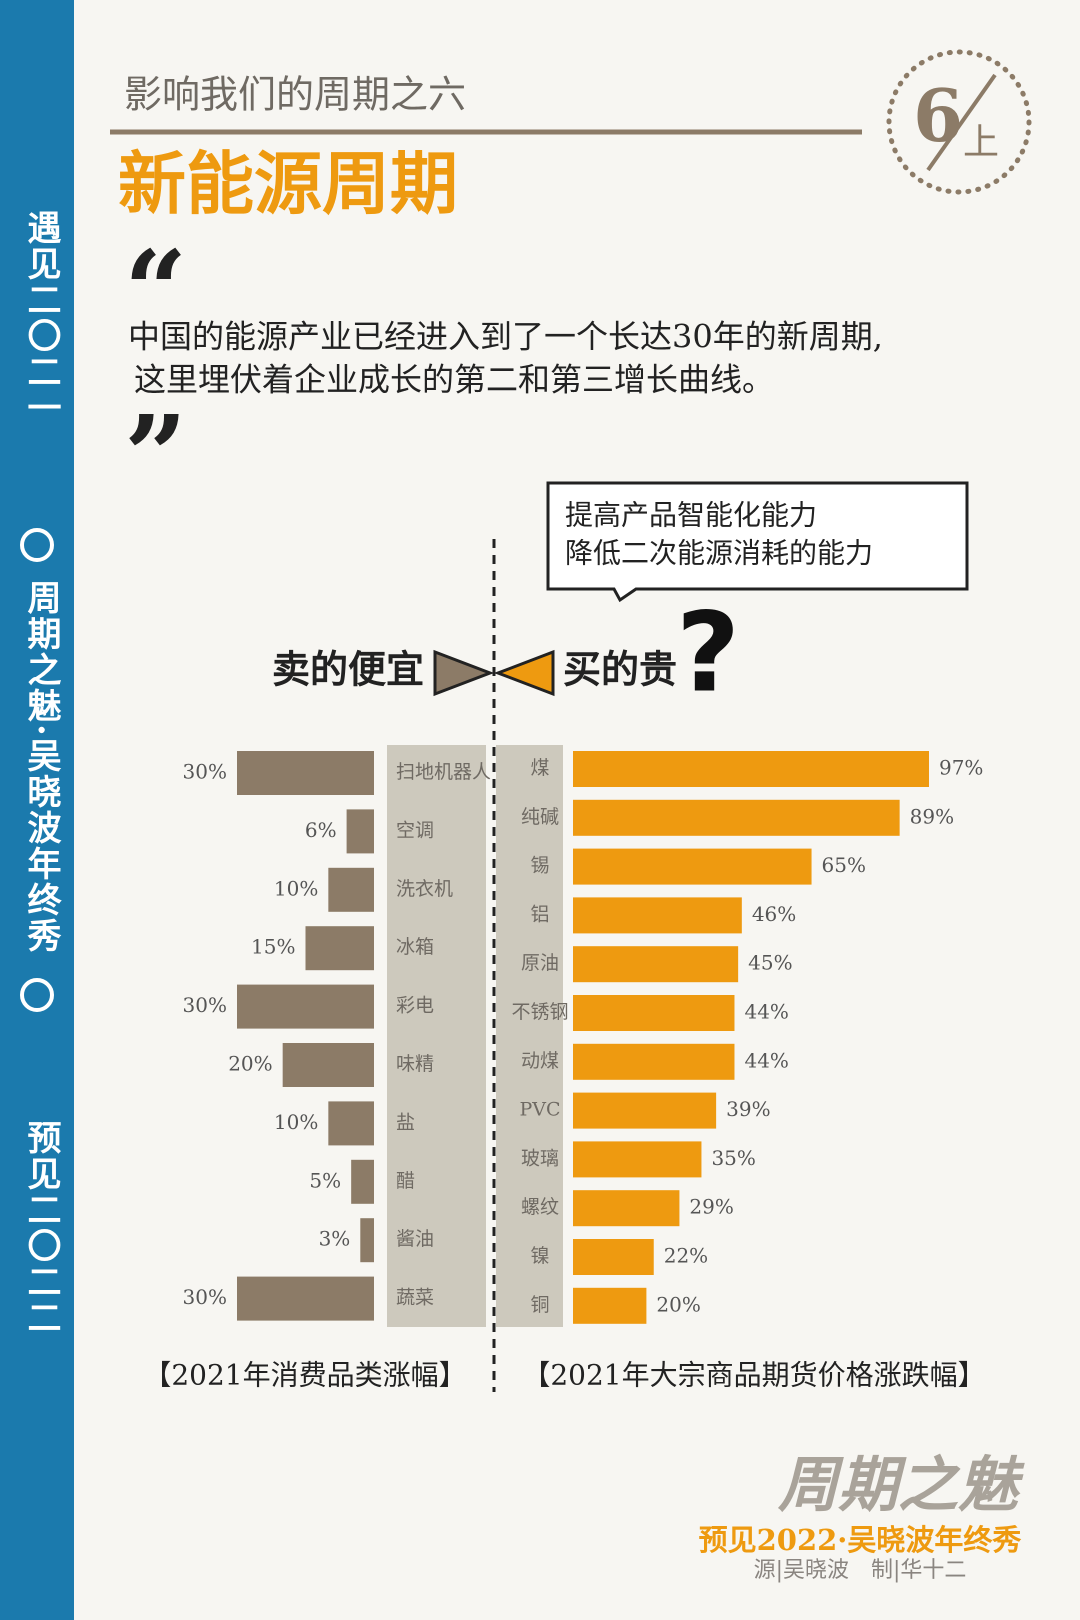  Describe the element at coordinates (335, 1239) in the screenshot. I see `value-label: 3%` at that location.